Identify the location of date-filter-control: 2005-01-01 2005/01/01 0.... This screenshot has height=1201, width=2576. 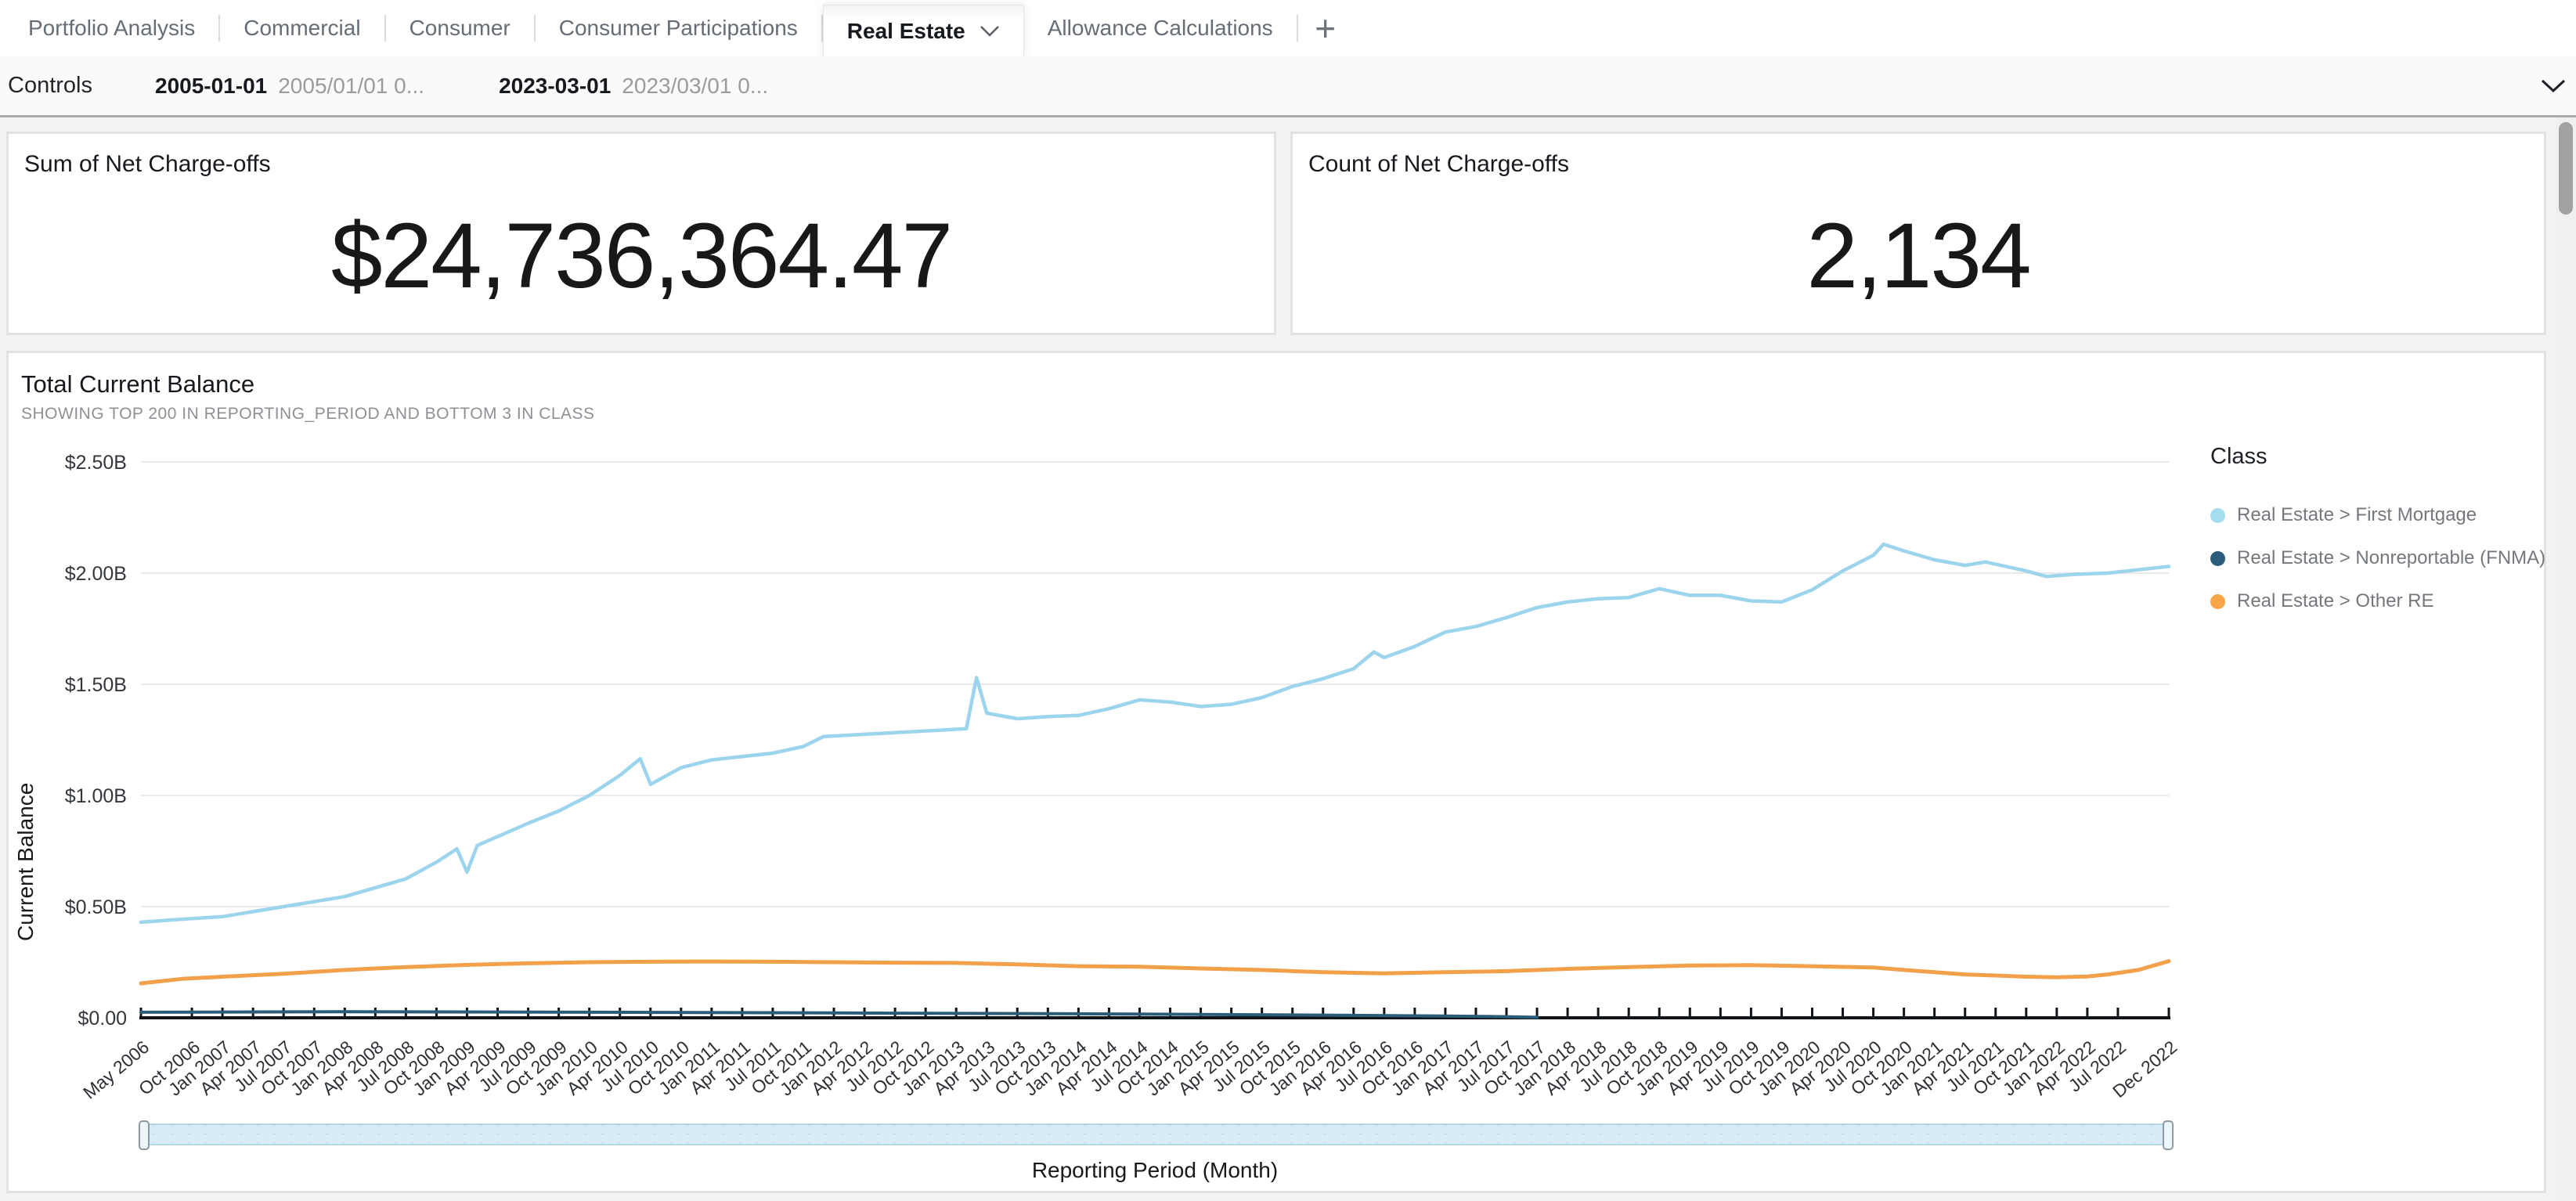
(289, 86).